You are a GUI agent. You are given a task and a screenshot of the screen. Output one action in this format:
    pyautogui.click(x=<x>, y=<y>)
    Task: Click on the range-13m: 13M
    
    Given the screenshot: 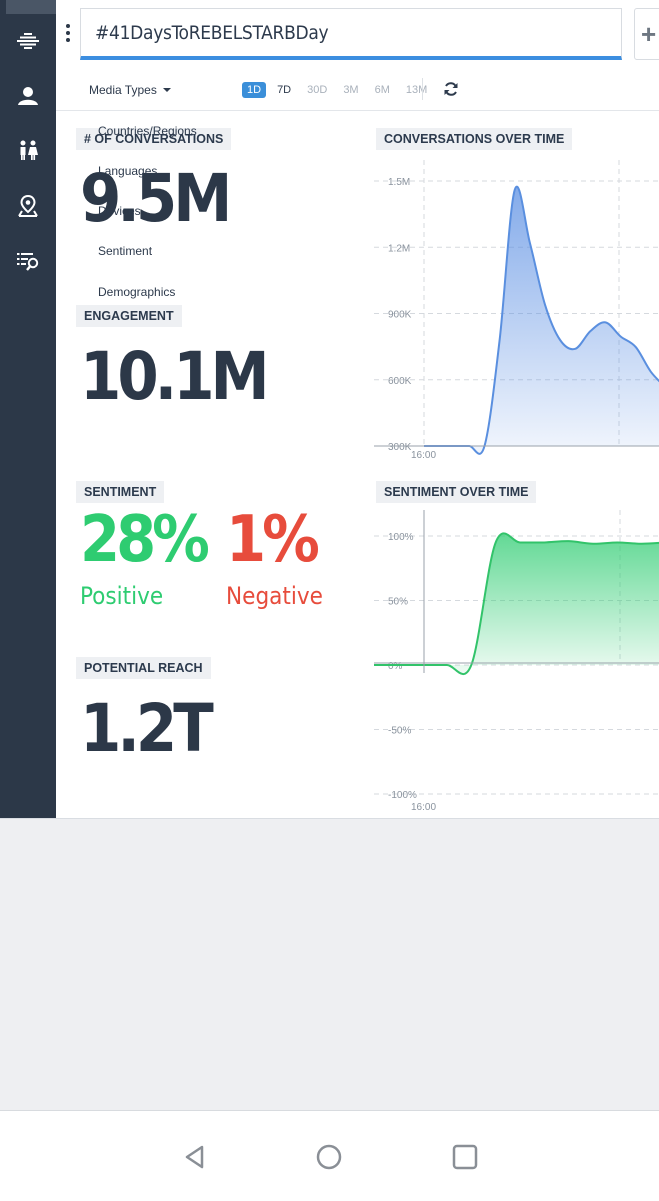 What is the action you would take?
    pyautogui.click(x=416, y=90)
    